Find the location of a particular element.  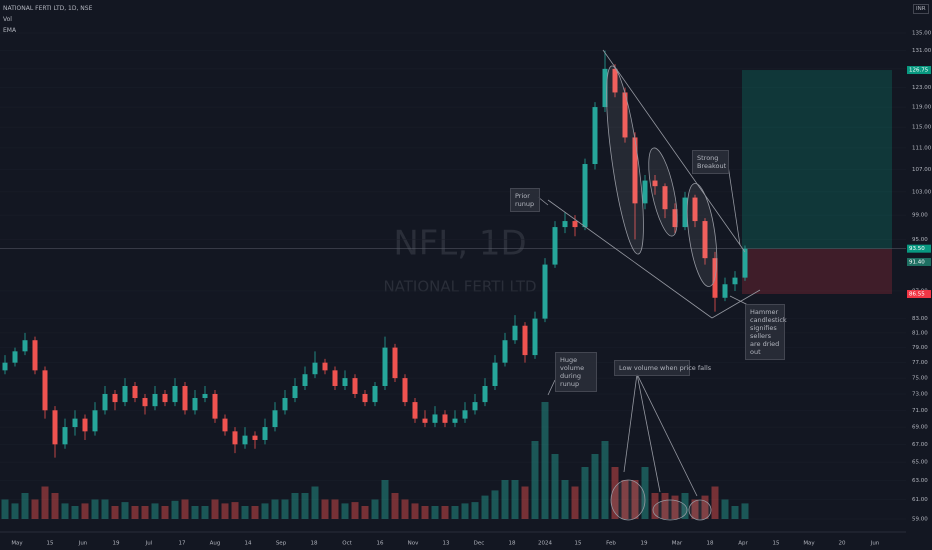

y-tick-label: 119.00 is located at coordinates (922, 108).